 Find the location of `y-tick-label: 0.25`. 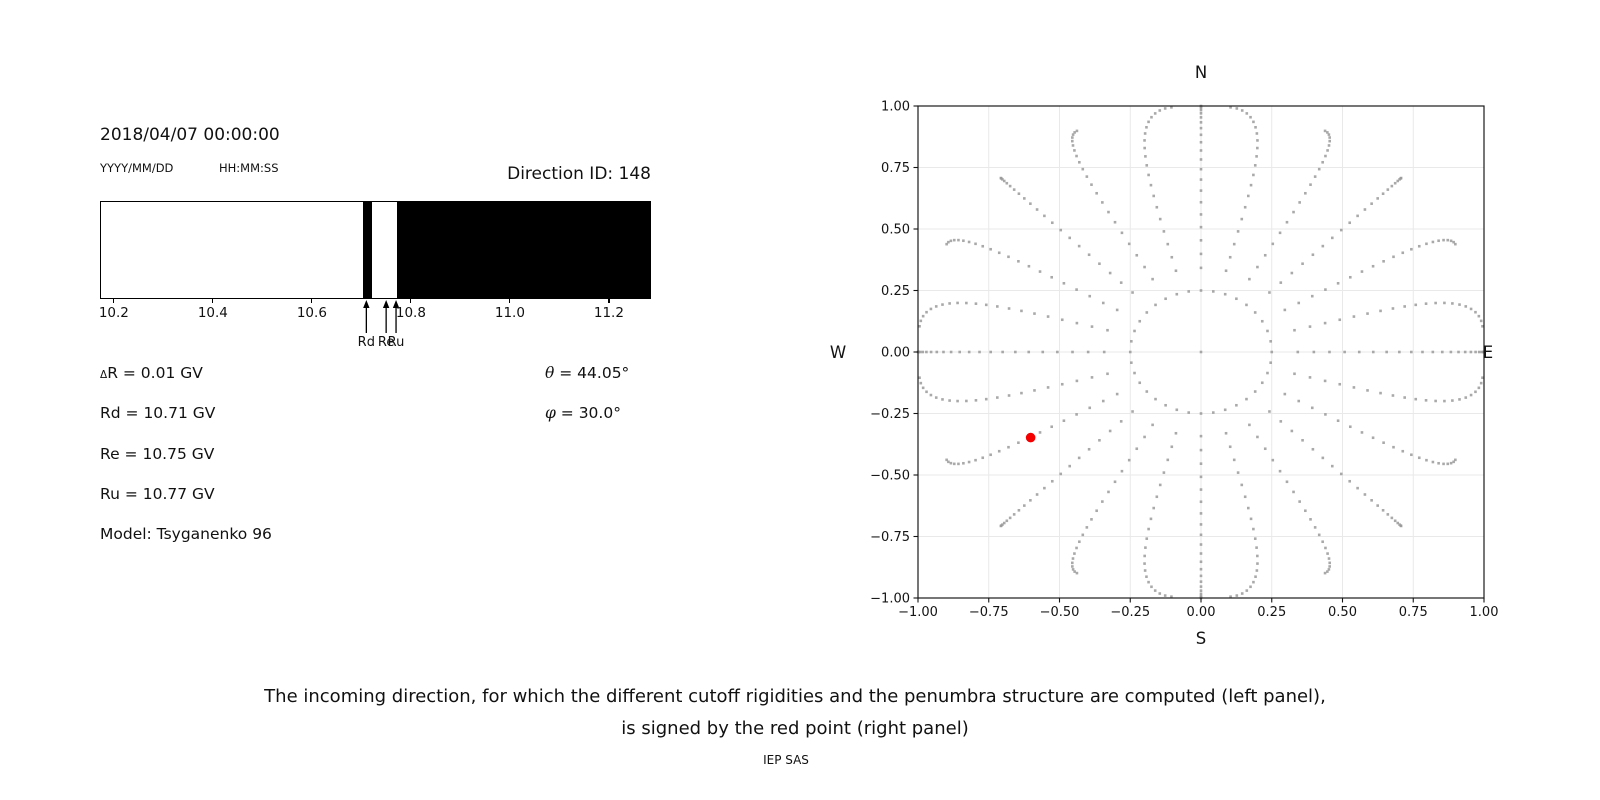

y-tick-label: 0.25 is located at coordinates (895, 291).